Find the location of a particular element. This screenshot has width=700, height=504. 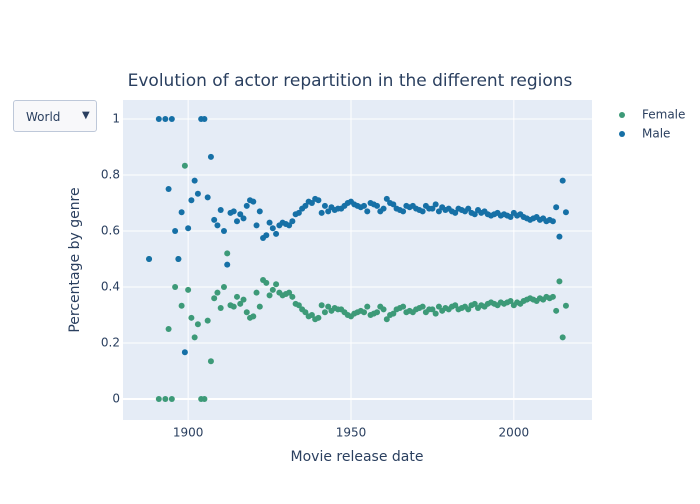

y-tick-label: 0.4 is located at coordinates (110, 287).